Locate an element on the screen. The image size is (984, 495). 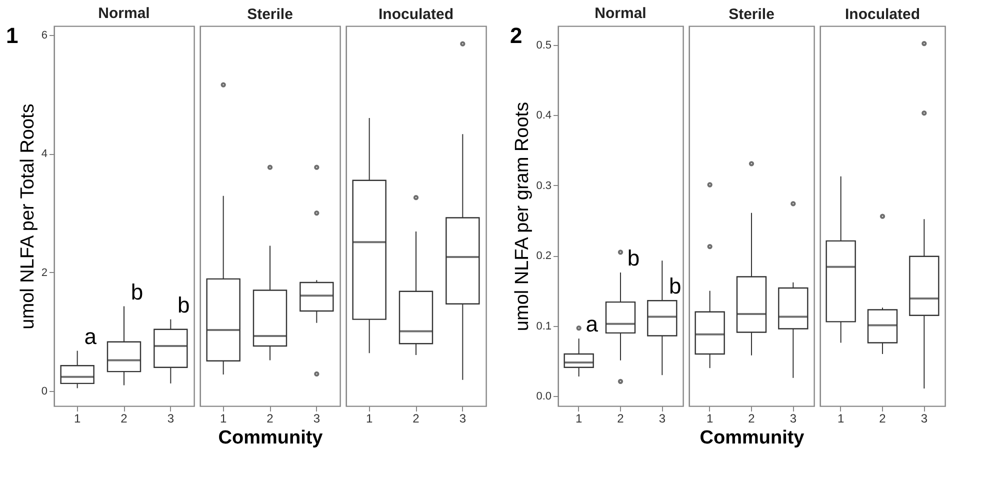
y-tick-label: 0.4 is located at coordinates (544, 116).